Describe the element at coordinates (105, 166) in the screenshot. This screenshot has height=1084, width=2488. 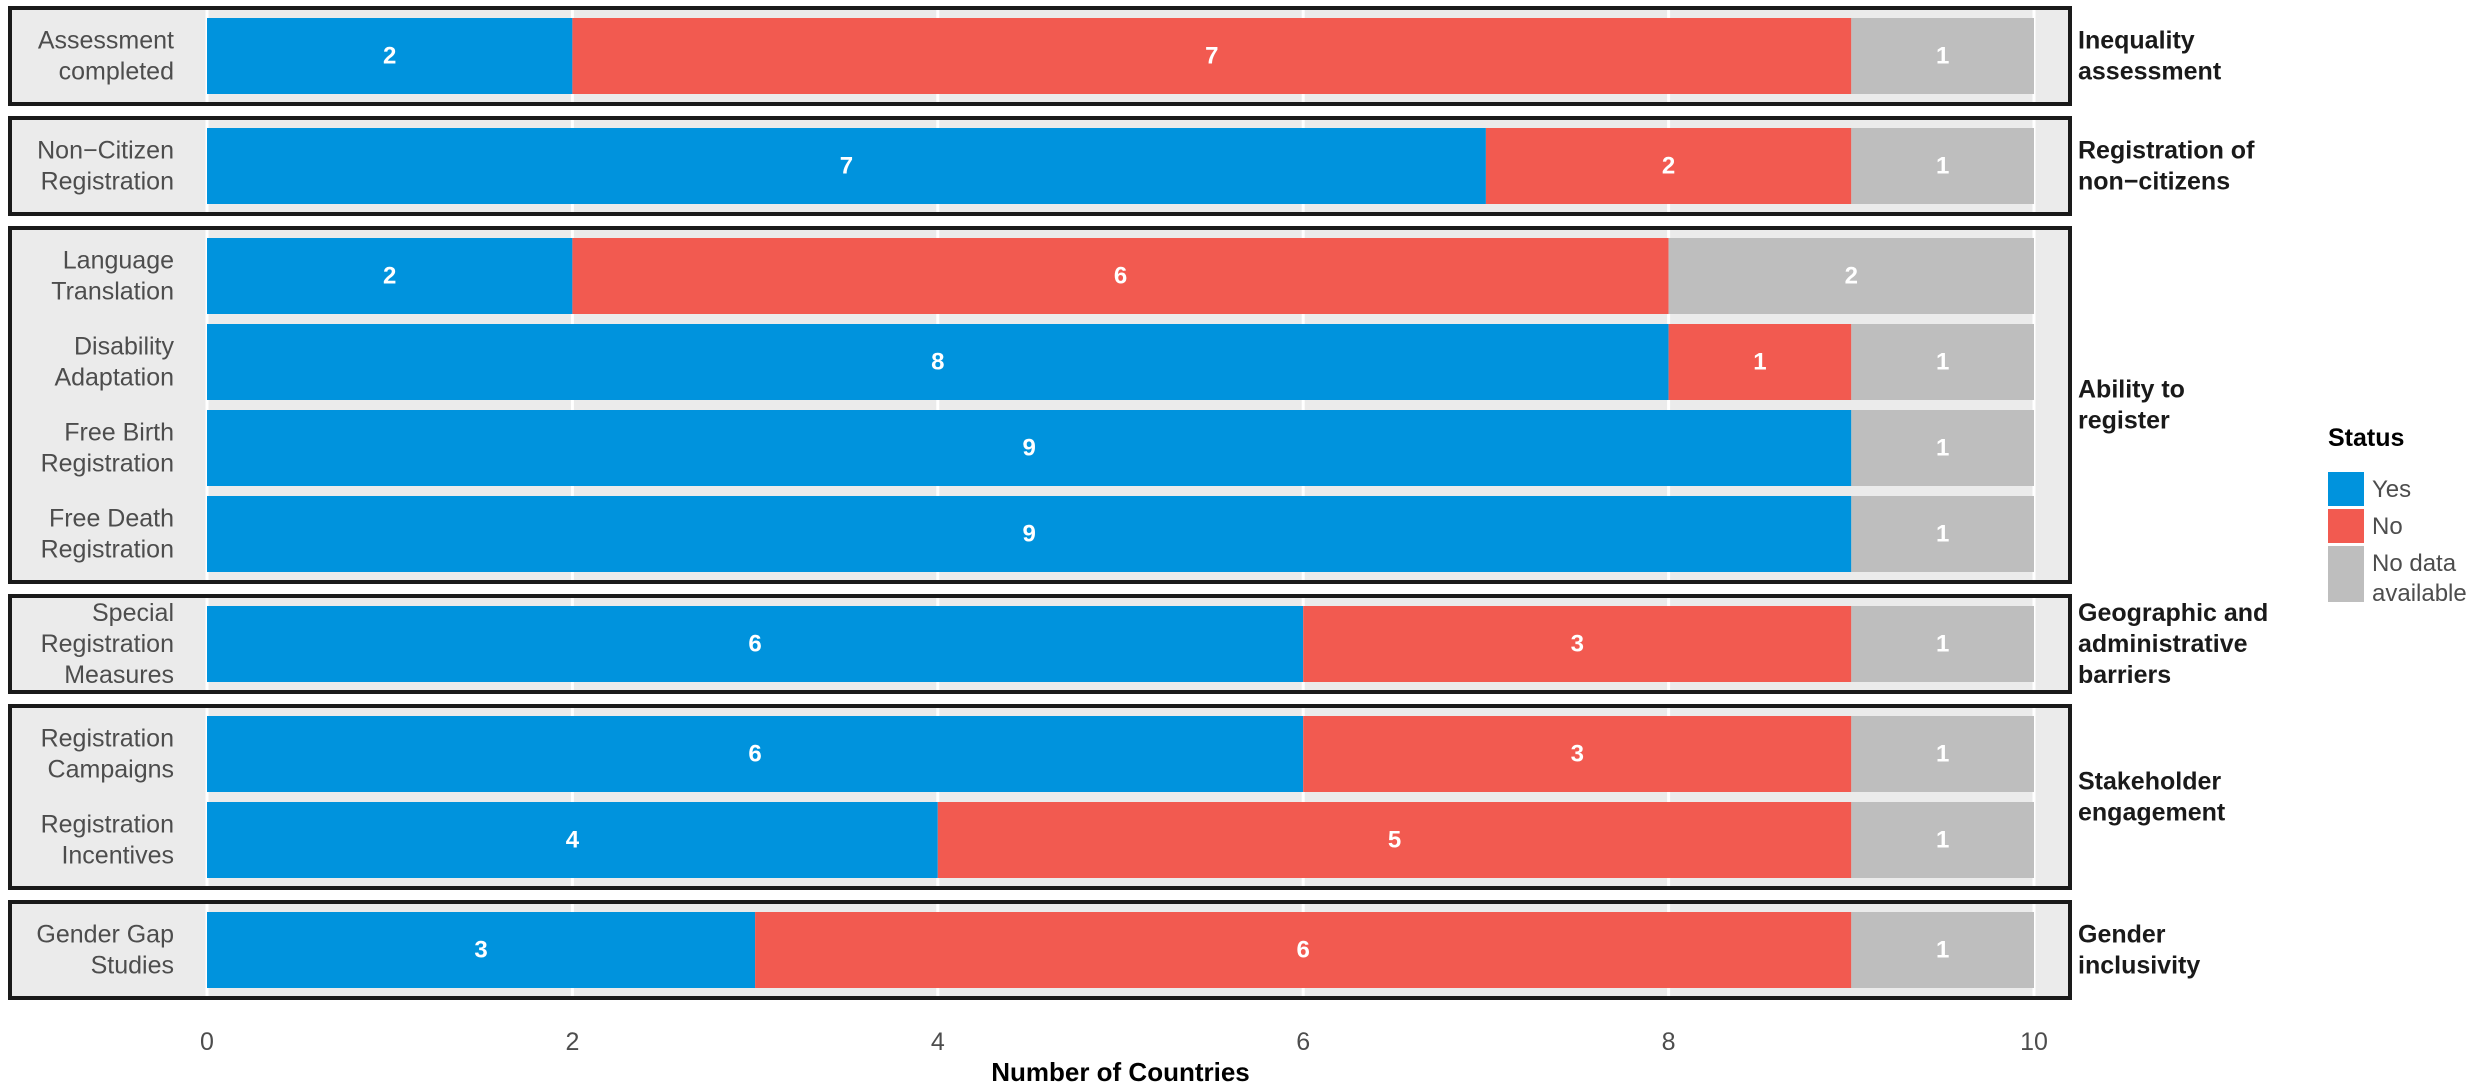
I see `row-label: Non−Citizen Registration` at that location.